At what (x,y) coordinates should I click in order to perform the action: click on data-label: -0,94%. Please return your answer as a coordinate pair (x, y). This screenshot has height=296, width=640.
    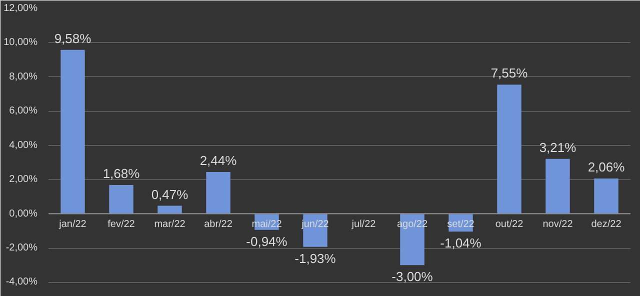
    Looking at the image, I should click on (267, 241).